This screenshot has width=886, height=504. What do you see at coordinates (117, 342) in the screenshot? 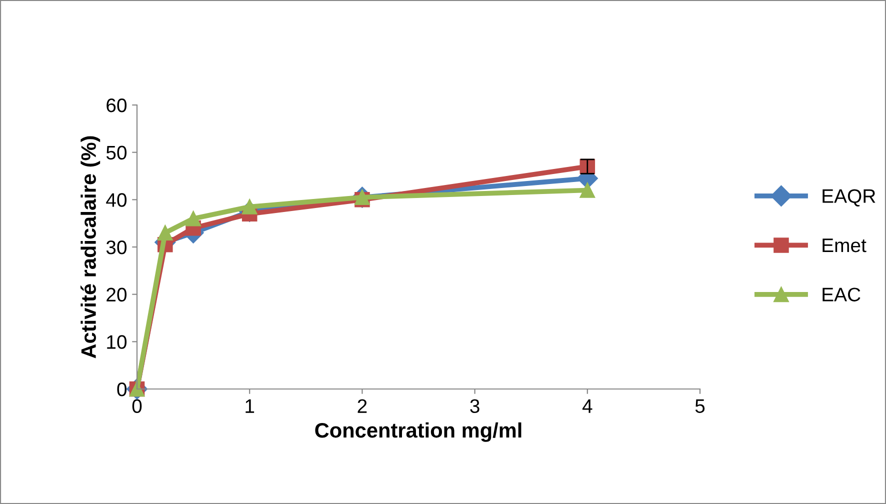
I see `y-tick-label: 10` at bounding box center [117, 342].